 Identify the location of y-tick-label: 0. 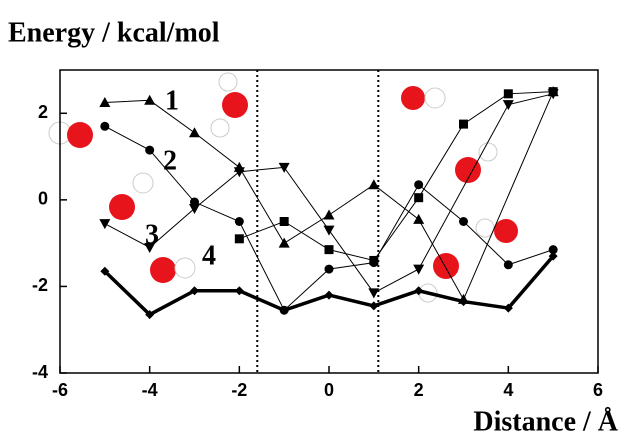
(43, 199).